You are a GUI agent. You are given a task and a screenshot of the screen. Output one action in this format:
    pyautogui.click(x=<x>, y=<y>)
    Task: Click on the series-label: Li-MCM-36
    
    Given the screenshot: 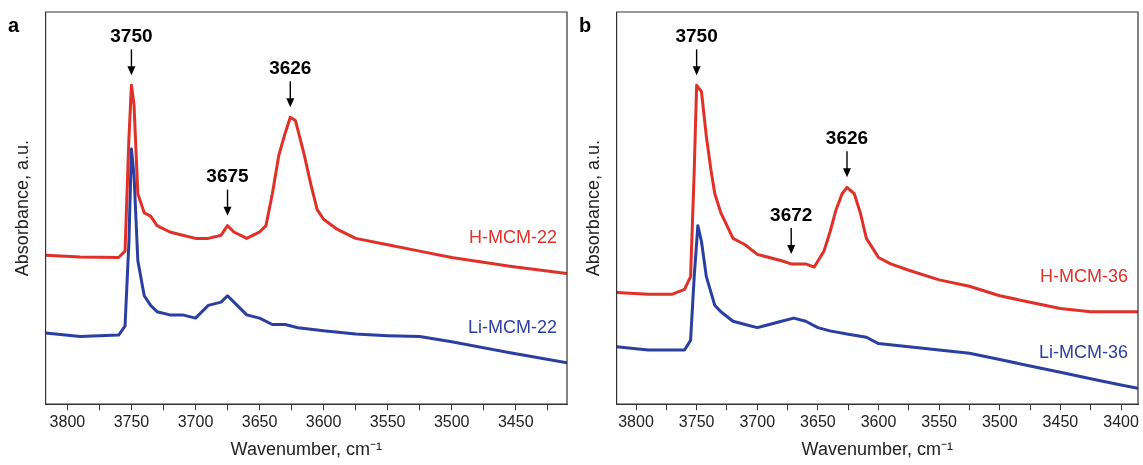 What is the action you would take?
    pyautogui.click(x=1083, y=352)
    